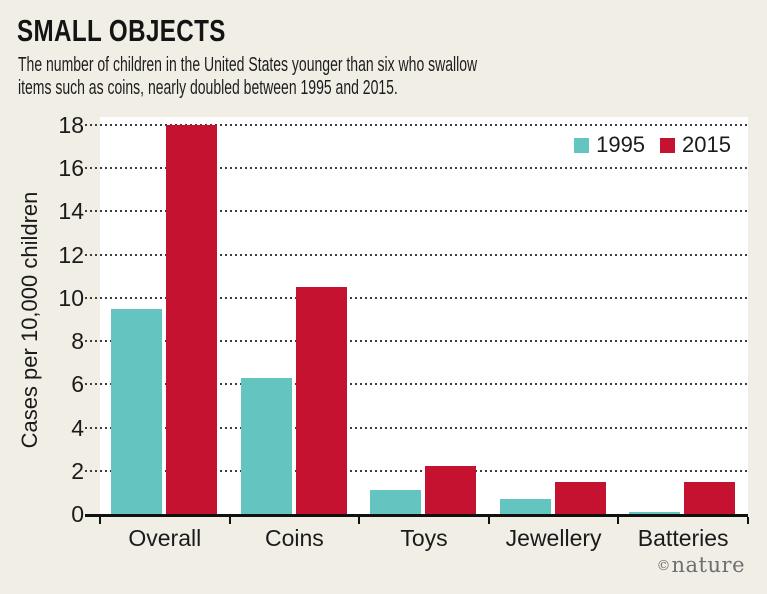 The height and width of the screenshot is (594, 767). I want to click on bar-jewellery-2015, so click(580, 497).